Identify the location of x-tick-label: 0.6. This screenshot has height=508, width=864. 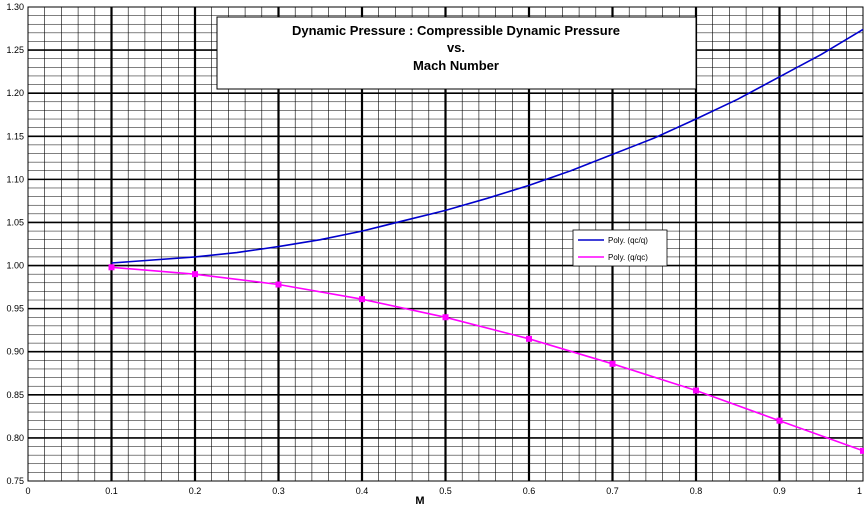
(529, 491).